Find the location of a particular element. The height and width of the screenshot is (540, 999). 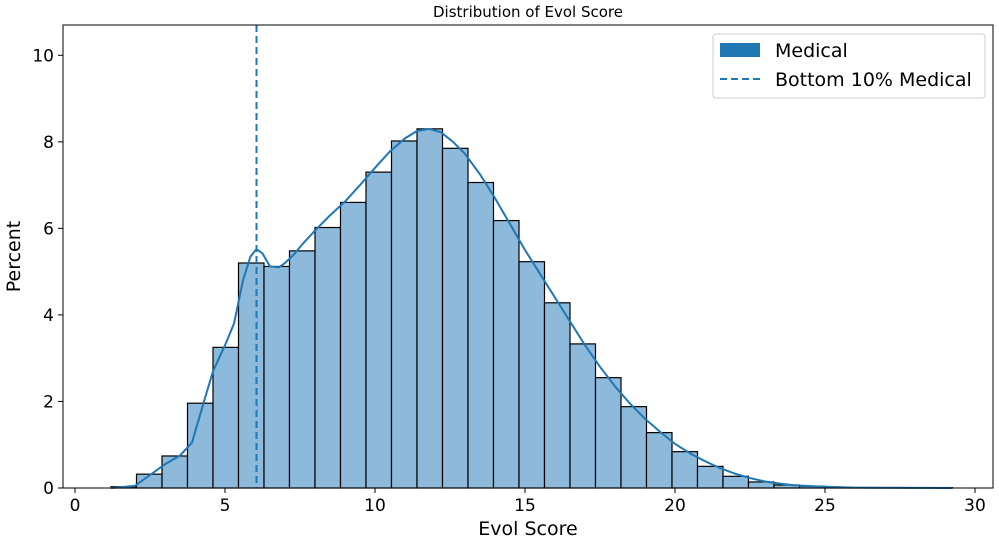

x-tick-label: 30 is located at coordinates (975, 506).